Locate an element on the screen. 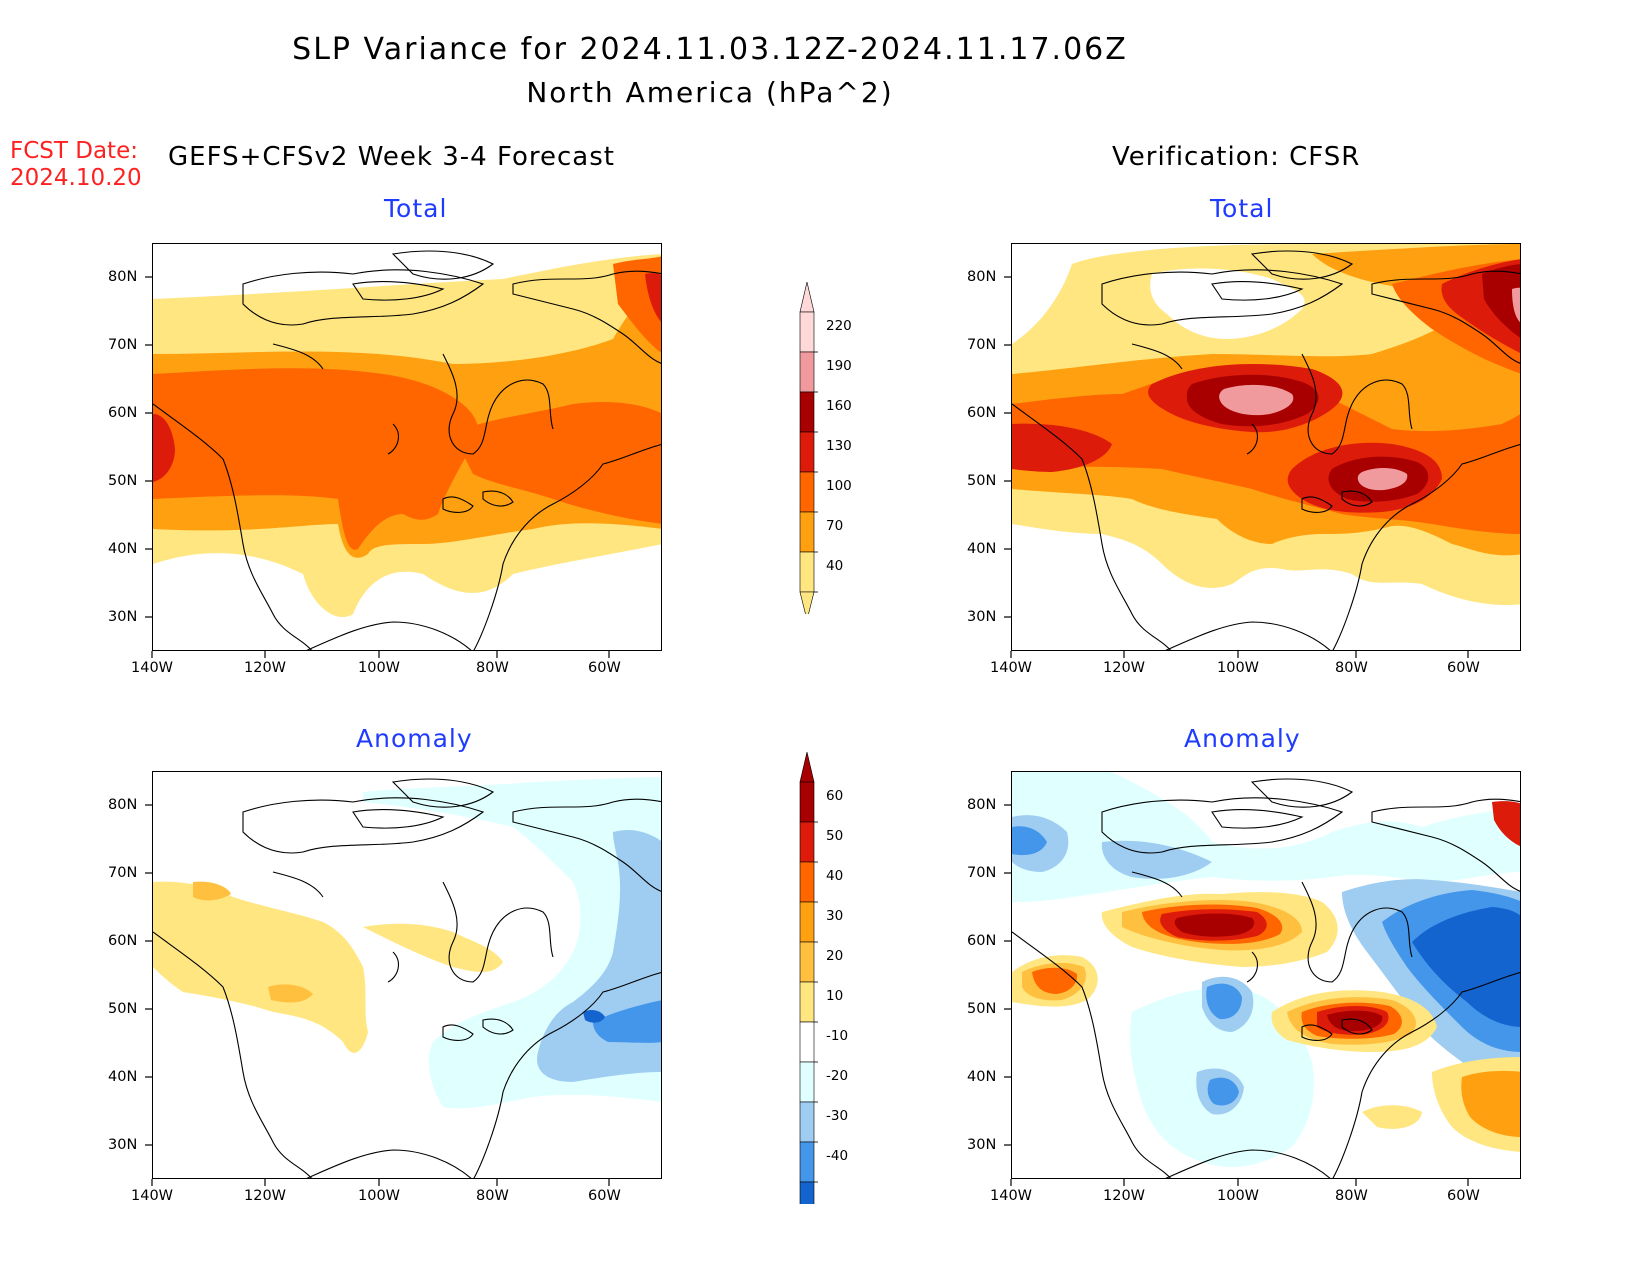  shade-190-220-center is located at coordinates (1256, 400).